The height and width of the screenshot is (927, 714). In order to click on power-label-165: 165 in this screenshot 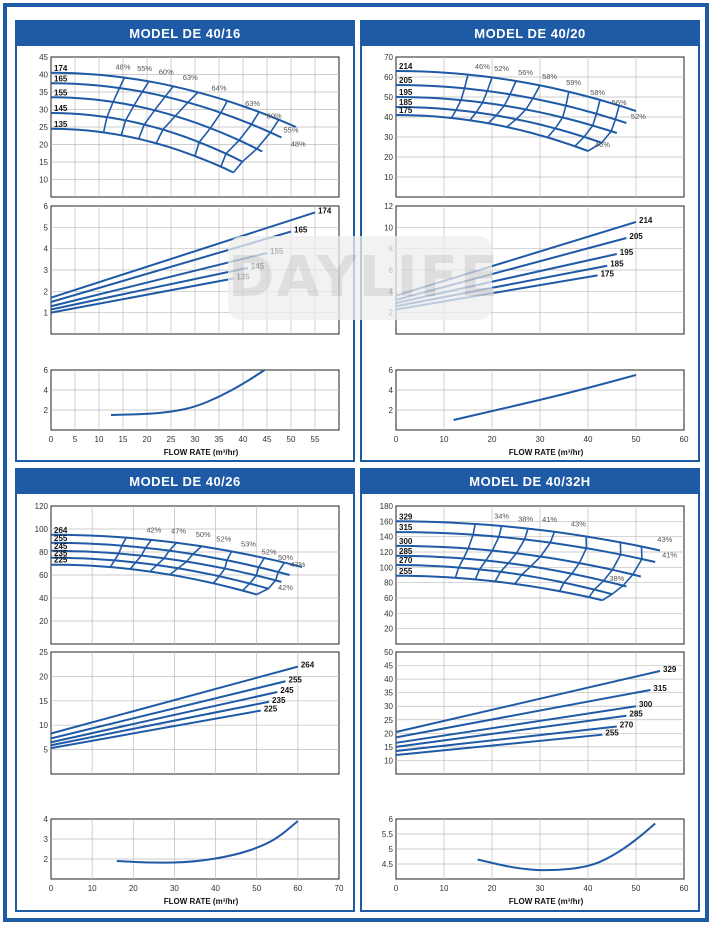, I will do `click(301, 230)`.